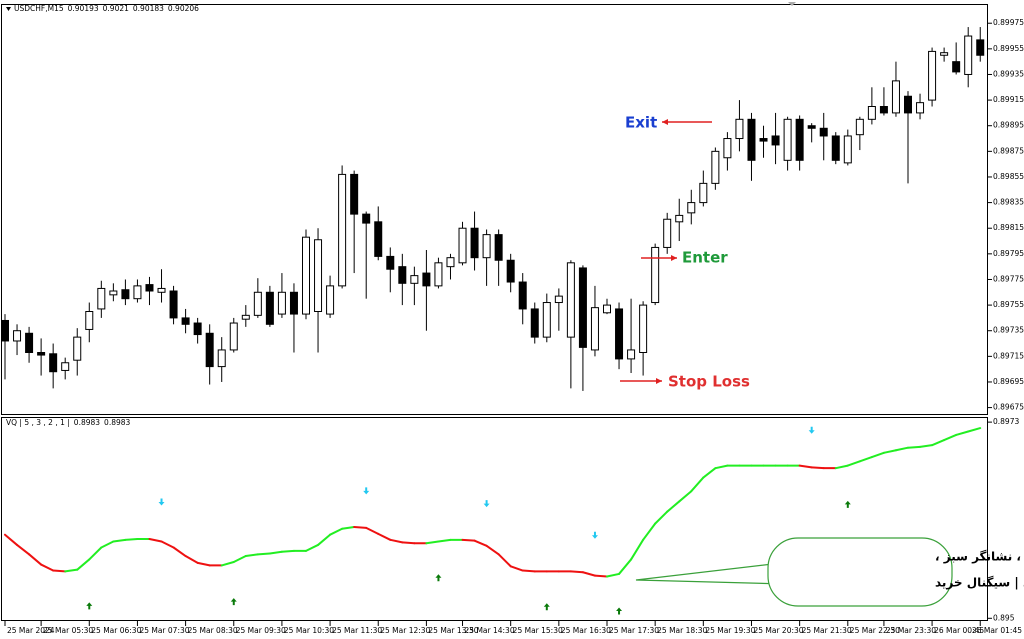 This screenshot has height=639, width=1024. Describe the element at coordinates (405, 630) in the screenshot. I see `x-tick-label: 25 Mar 12:30` at that location.